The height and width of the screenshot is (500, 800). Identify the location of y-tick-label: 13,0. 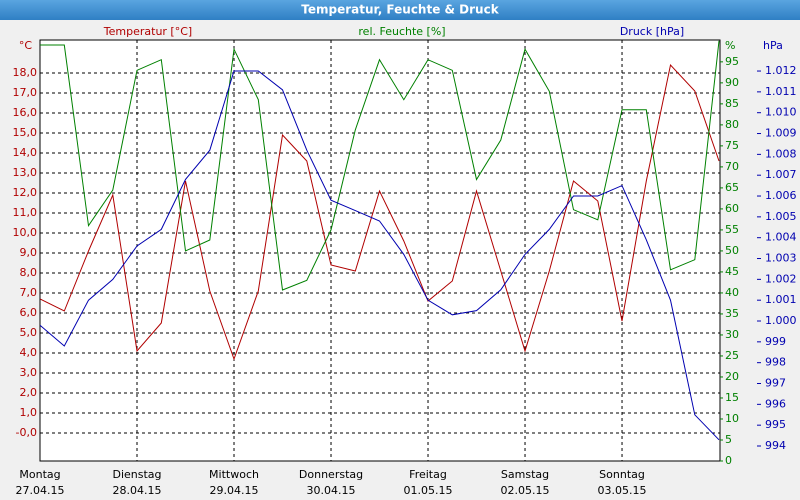
(25, 172).